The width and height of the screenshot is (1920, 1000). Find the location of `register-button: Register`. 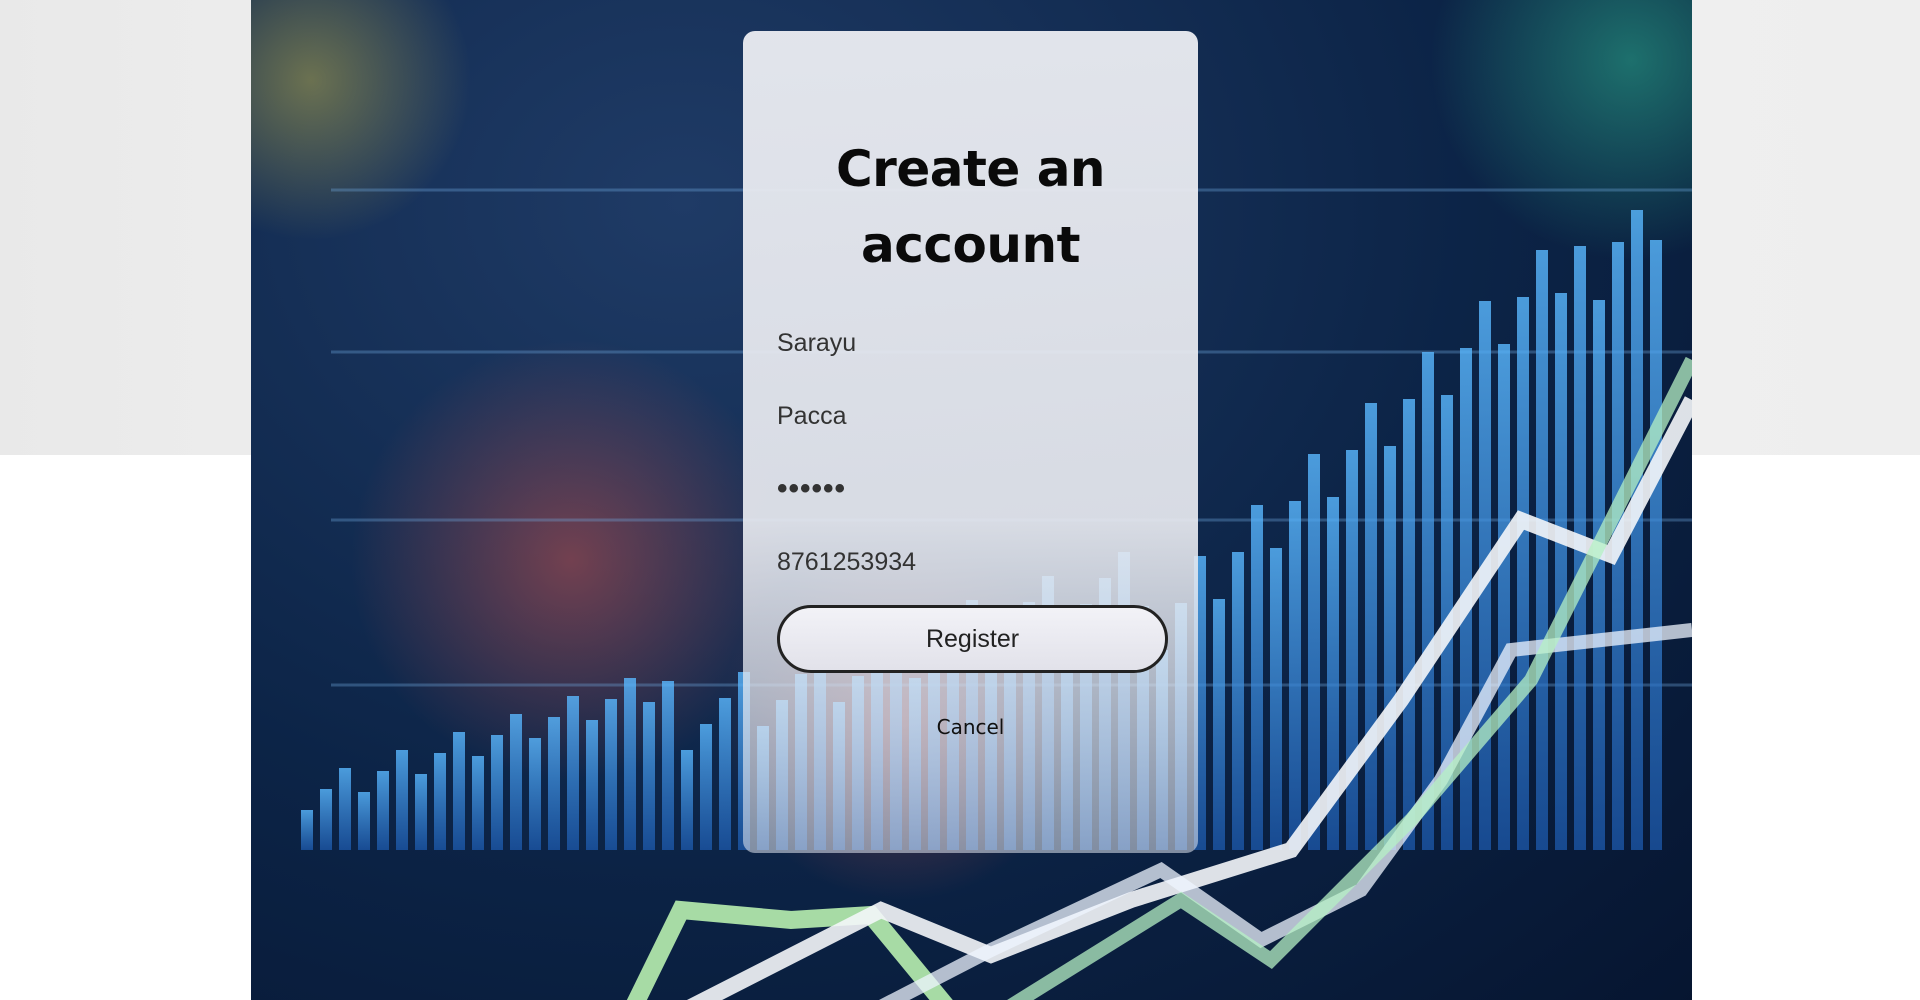

register-button: Register is located at coordinates (972, 639).